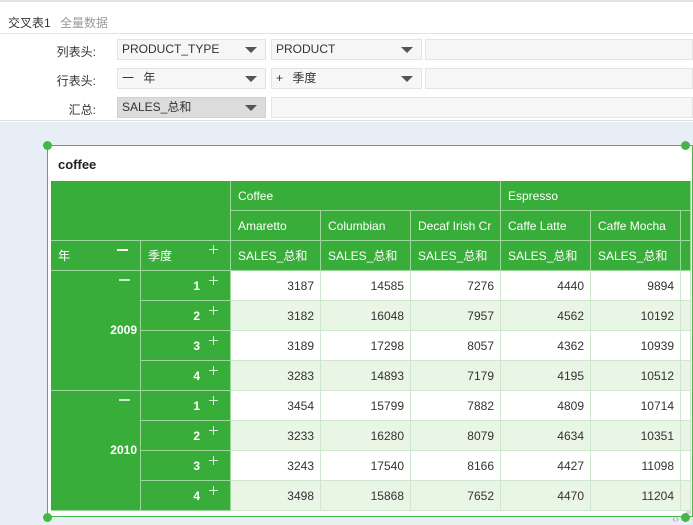 This screenshot has height=525, width=693. Describe the element at coordinates (636, 466) in the screenshot. I see `value-cell: 11098` at that location.